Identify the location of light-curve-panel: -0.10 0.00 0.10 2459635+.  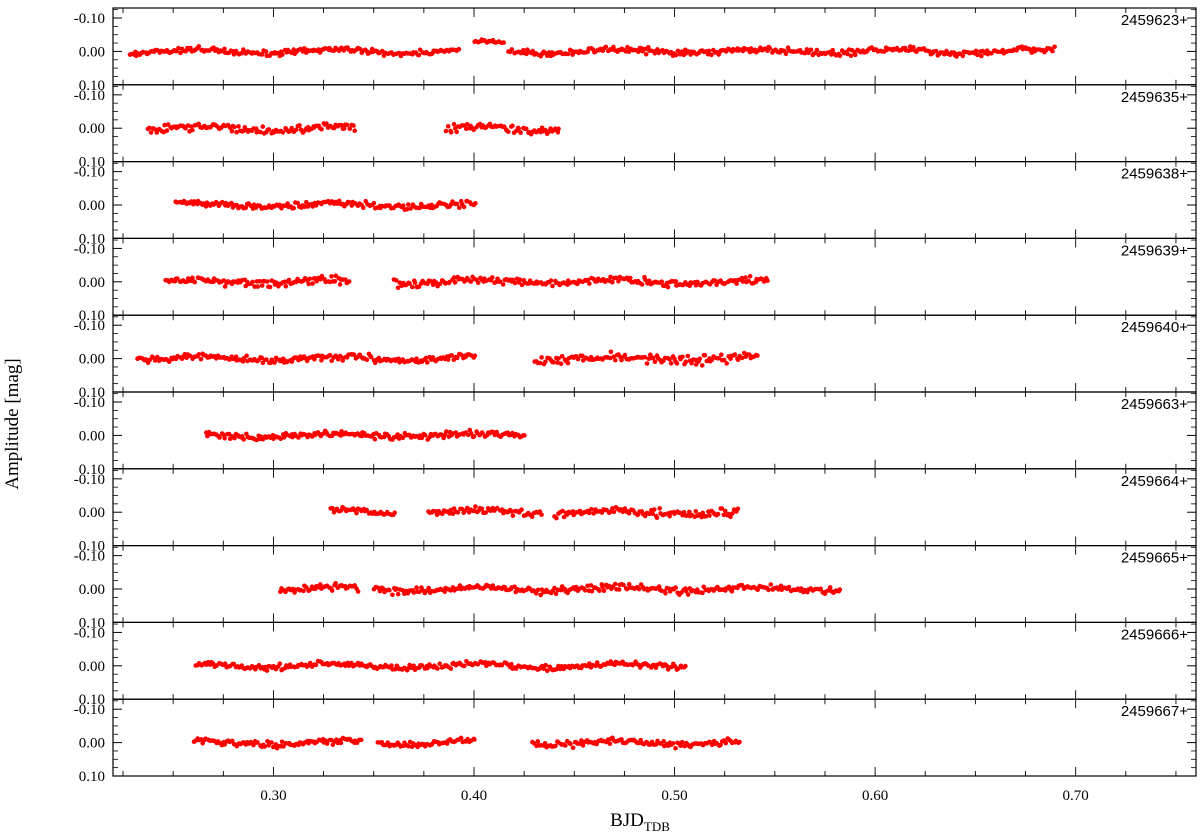
(635, 127).